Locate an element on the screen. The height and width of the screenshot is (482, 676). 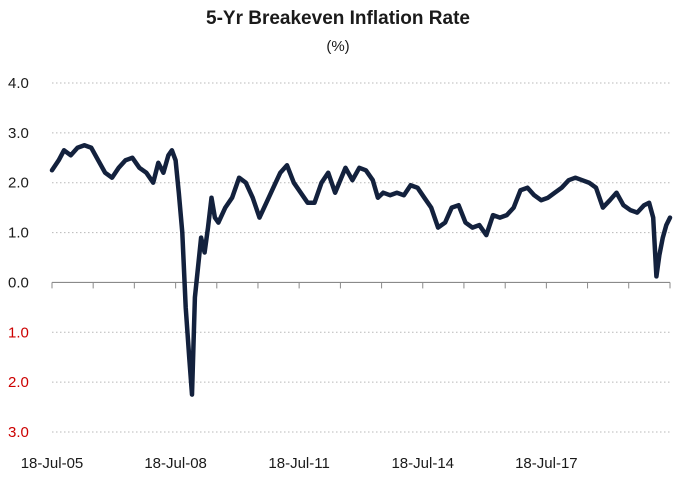
x-tick-label: 18-Jul-11 is located at coordinates (298, 463).